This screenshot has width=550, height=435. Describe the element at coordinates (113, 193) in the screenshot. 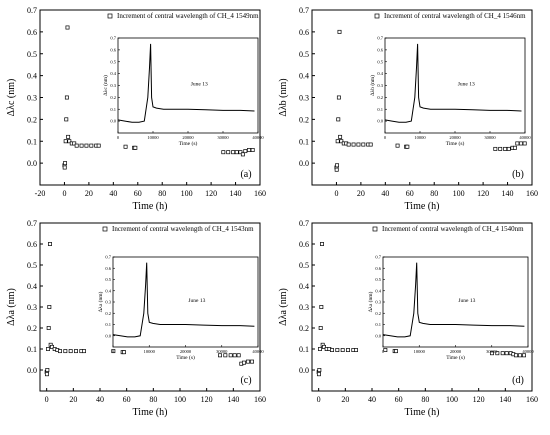

I see `x-tick-label: 40` at that location.